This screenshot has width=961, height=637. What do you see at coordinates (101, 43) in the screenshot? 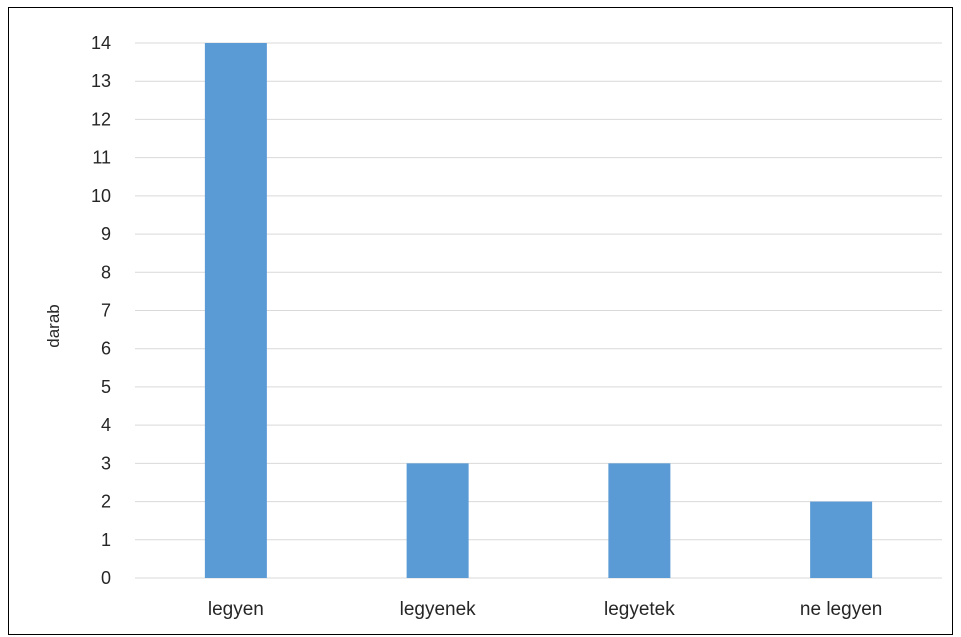
I see `y-tick-label: 14` at bounding box center [101, 43].